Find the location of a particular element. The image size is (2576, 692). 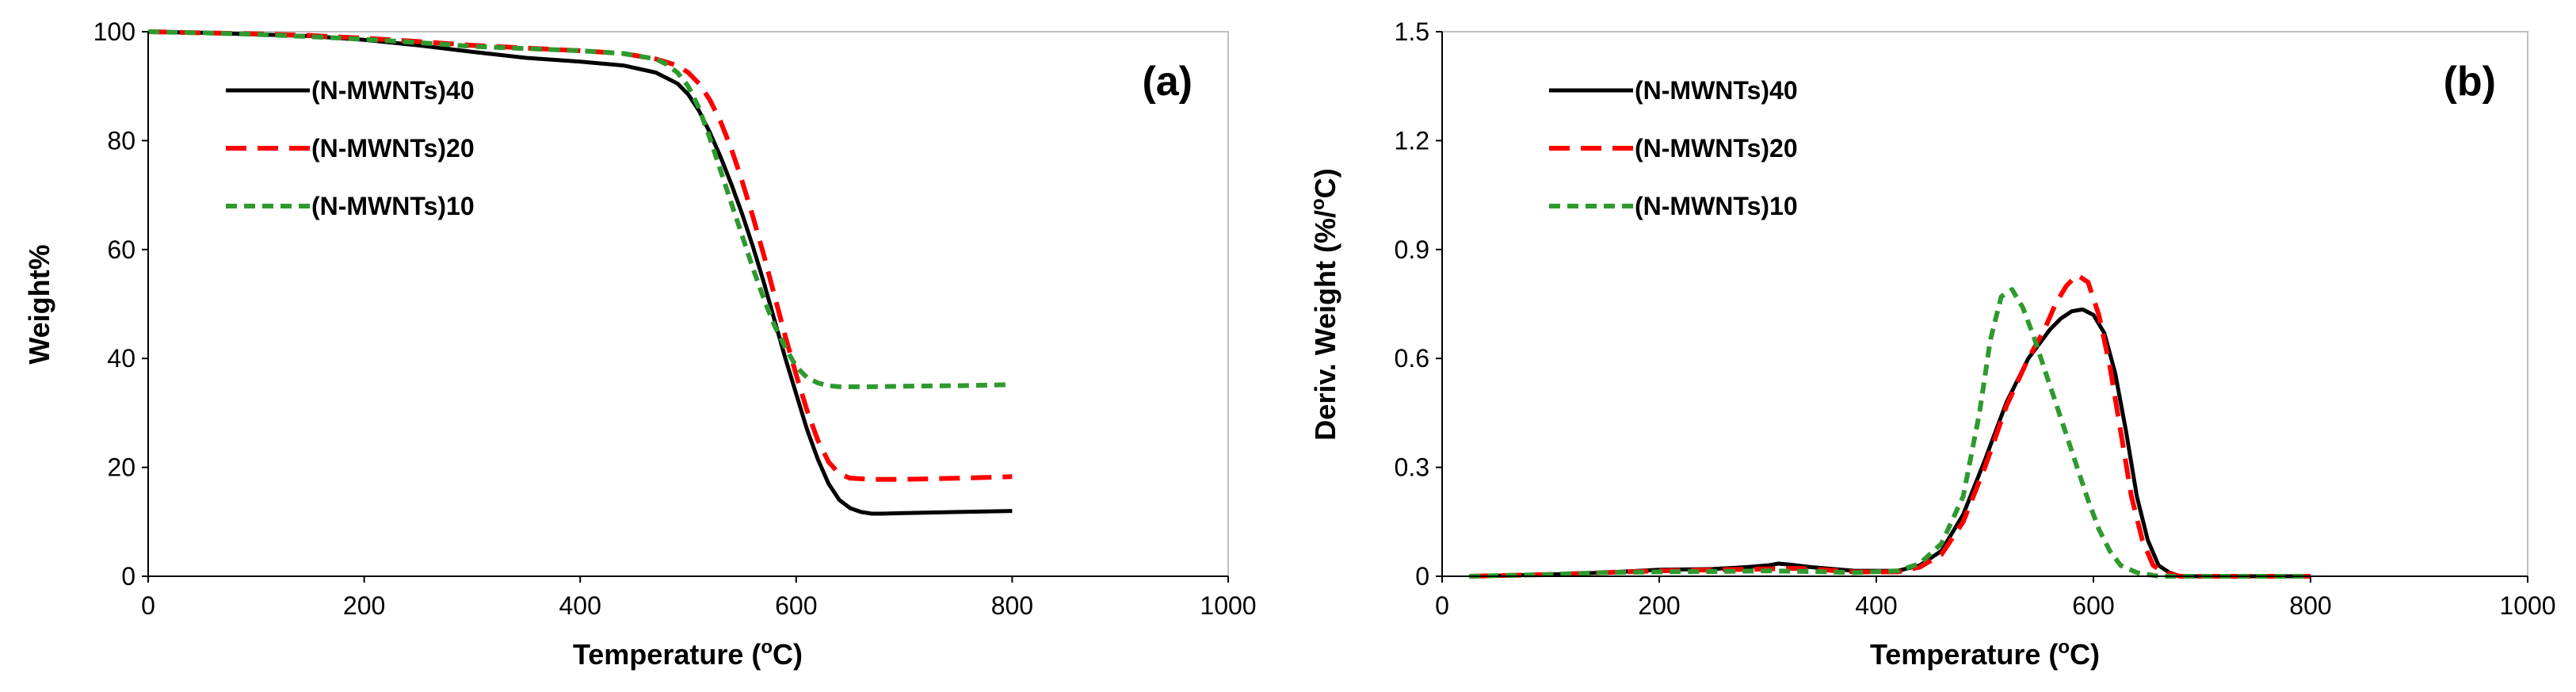

chart-a-y-tick-label: 60 is located at coordinates (121, 249).